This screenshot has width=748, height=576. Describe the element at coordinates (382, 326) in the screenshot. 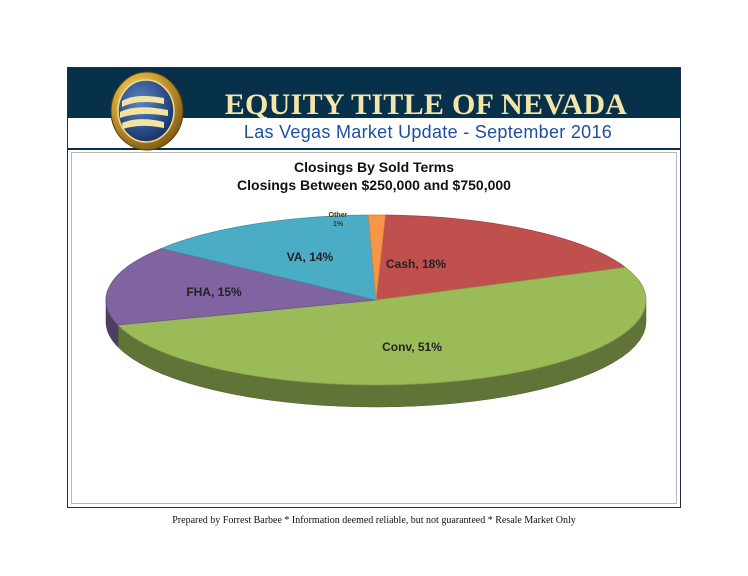

I see `pie-slice-conv` at that location.